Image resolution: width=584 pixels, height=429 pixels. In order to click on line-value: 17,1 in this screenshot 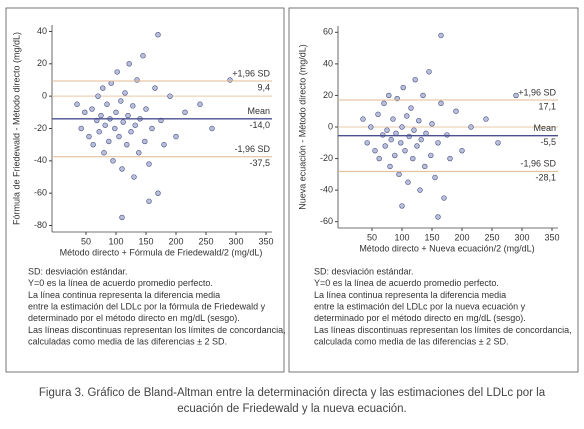, I will do `click(547, 106)`.